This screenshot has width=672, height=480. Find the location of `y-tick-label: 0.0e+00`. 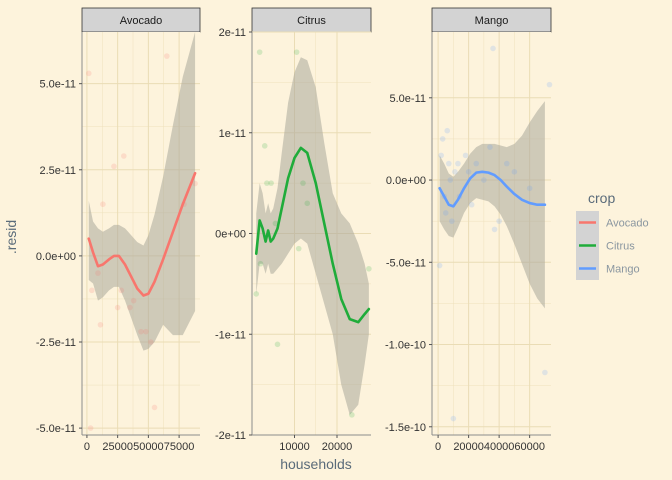

y-tick-label: 0.0e+00 is located at coordinates (56, 257).